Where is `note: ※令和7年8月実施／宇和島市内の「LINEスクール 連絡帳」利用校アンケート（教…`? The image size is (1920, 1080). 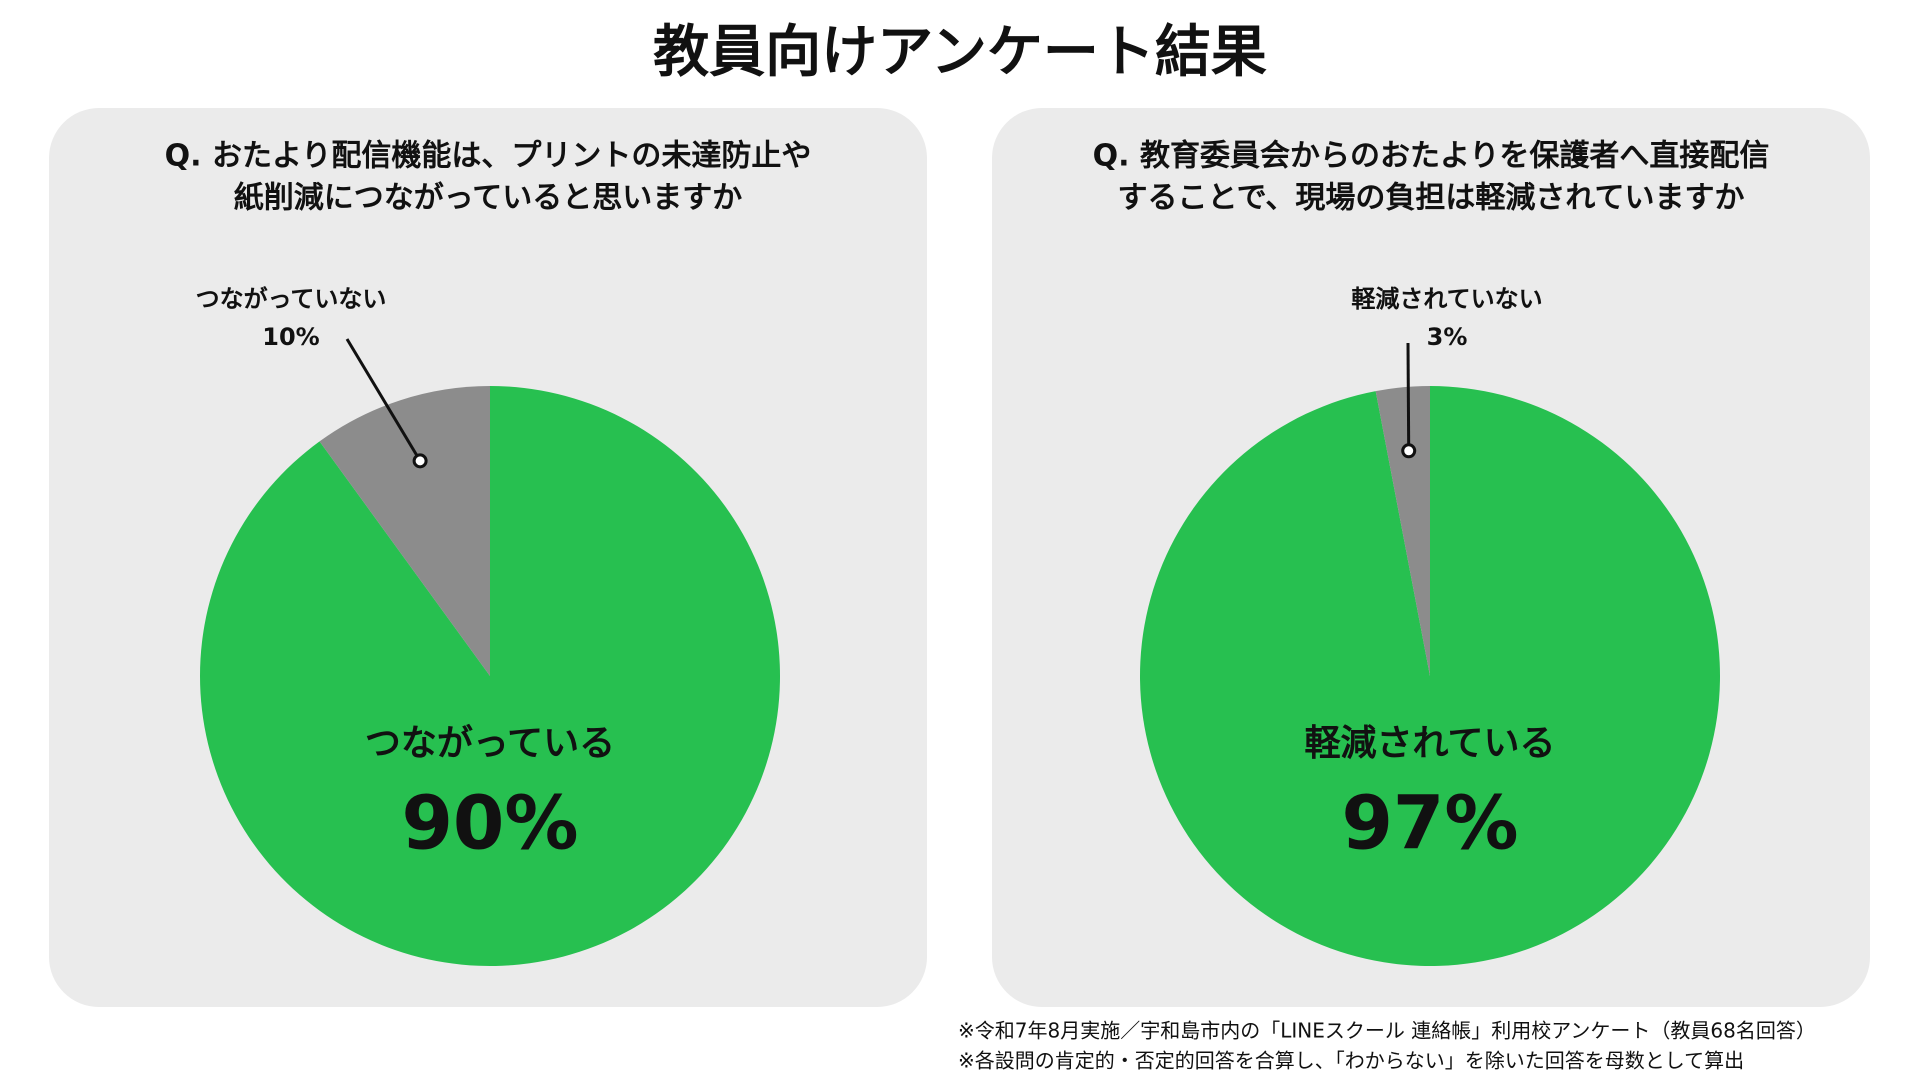
note: ※令和7年8月実施／宇和島市内の「LINEスクール 連絡帳」利用校アンケート（教… is located at coordinates (1387, 1031).